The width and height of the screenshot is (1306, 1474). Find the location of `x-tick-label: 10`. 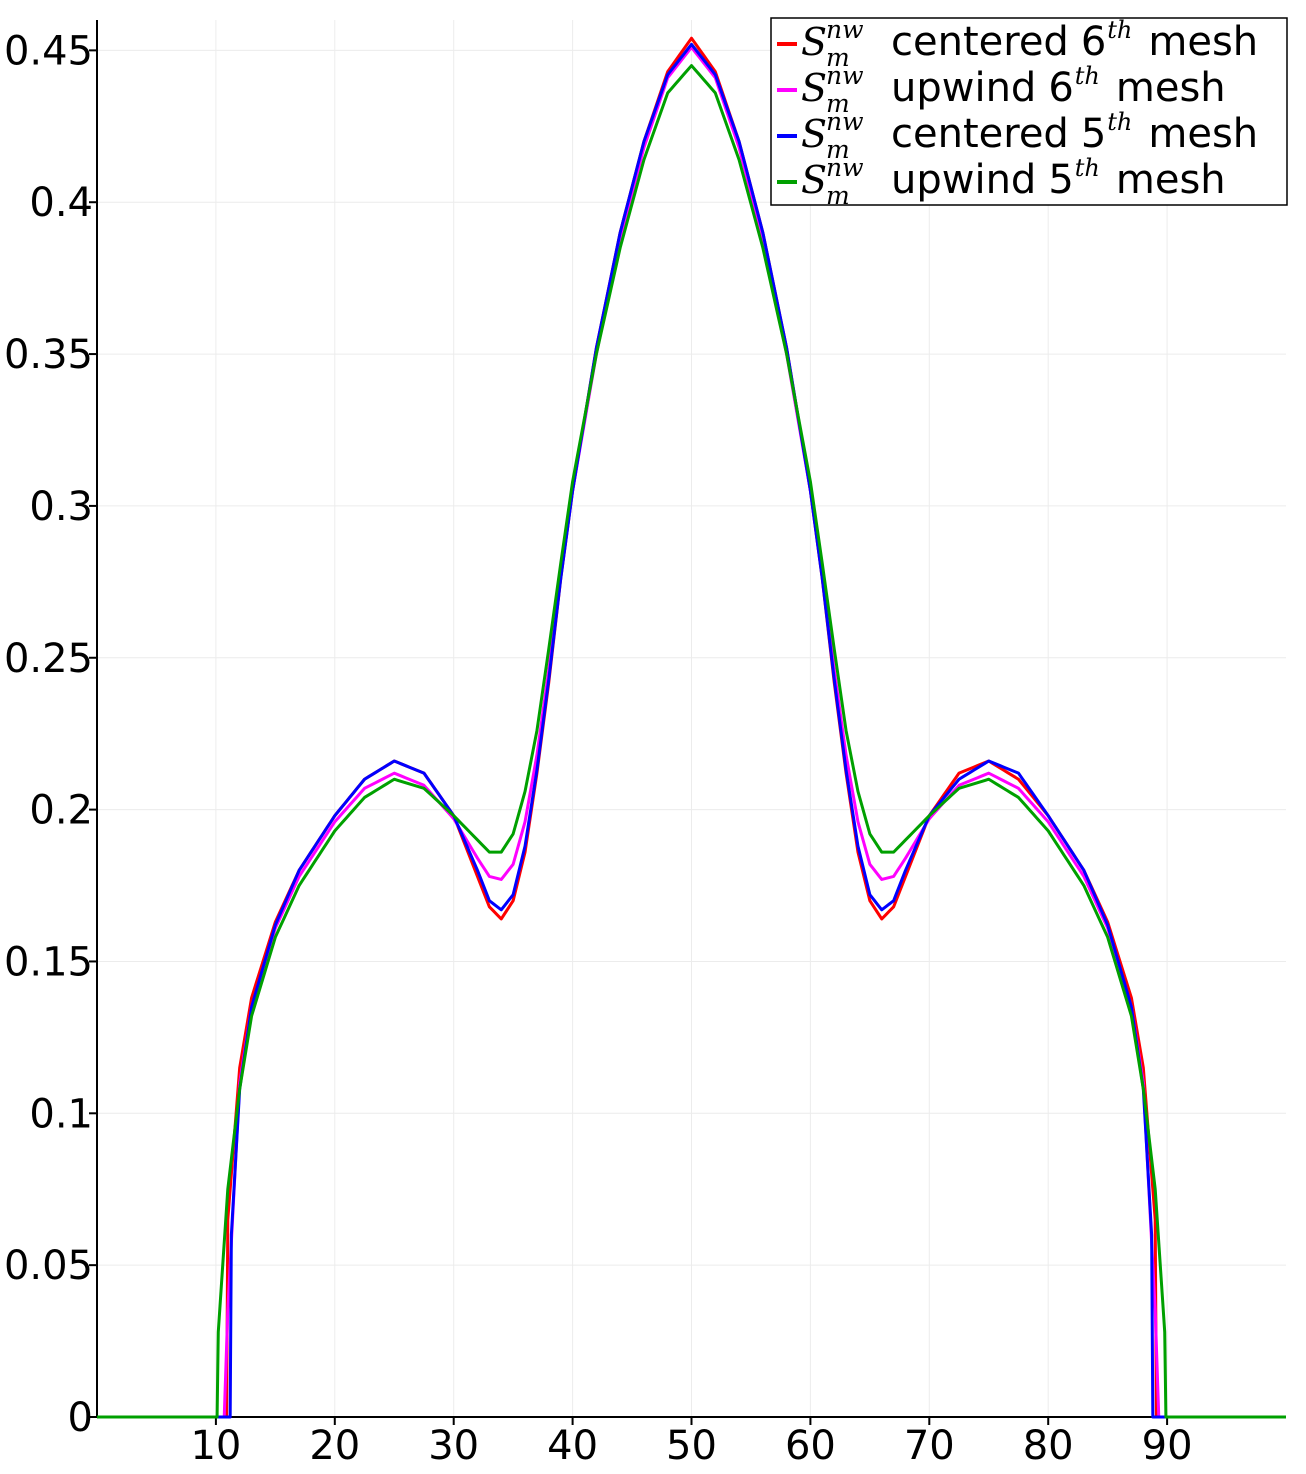

x-tick-label: 10 is located at coordinates (215, 1446).